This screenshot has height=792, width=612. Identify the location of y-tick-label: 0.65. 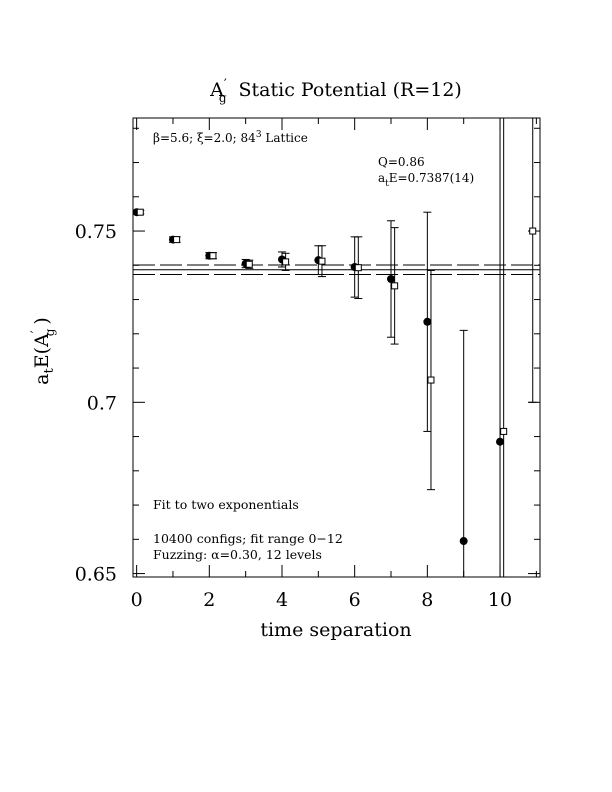
(96, 575).